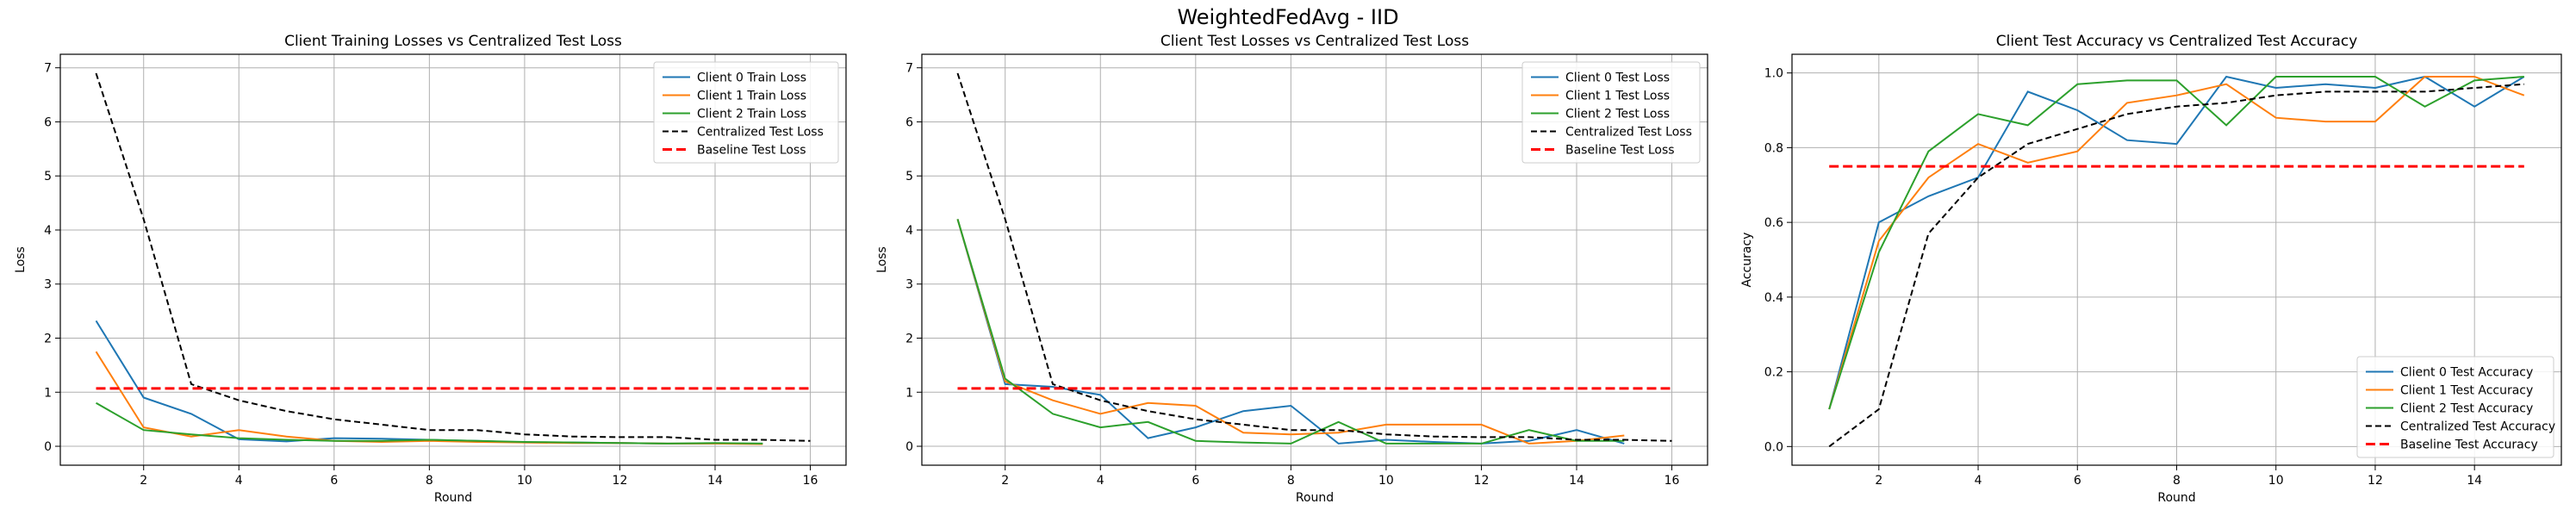 The width and height of the screenshot is (2576, 510). What do you see at coordinates (1618, 78) in the screenshot?
I see `legend-label: Client 0 Test Loss` at bounding box center [1618, 78].